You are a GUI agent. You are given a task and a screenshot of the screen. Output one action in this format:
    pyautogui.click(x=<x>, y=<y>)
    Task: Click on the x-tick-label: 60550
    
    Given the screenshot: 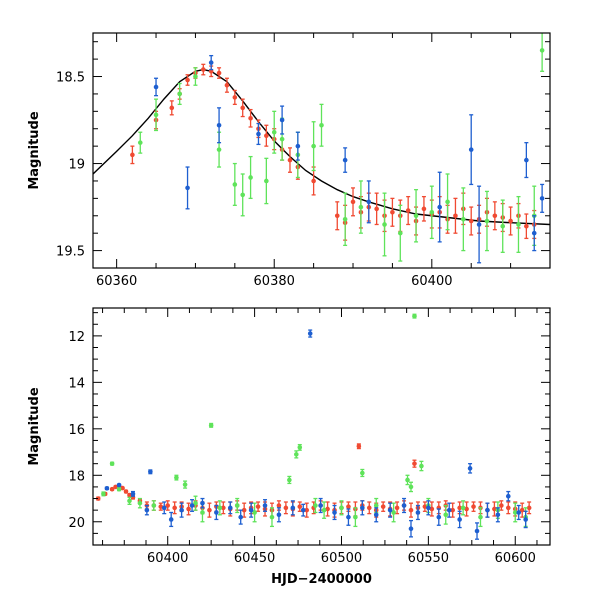 What is the action you would take?
    pyautogui.click(x=428, y=558)
    